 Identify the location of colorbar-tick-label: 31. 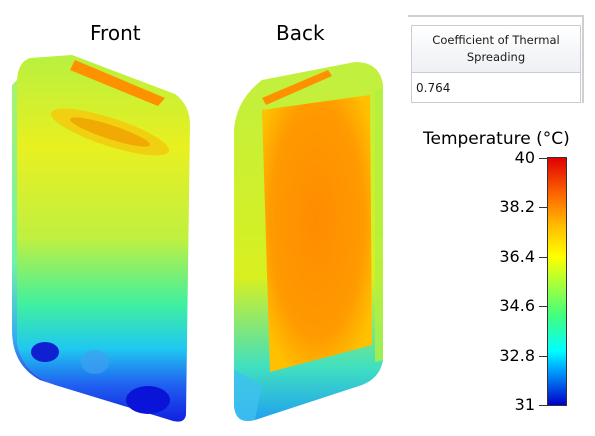
(524, 404).